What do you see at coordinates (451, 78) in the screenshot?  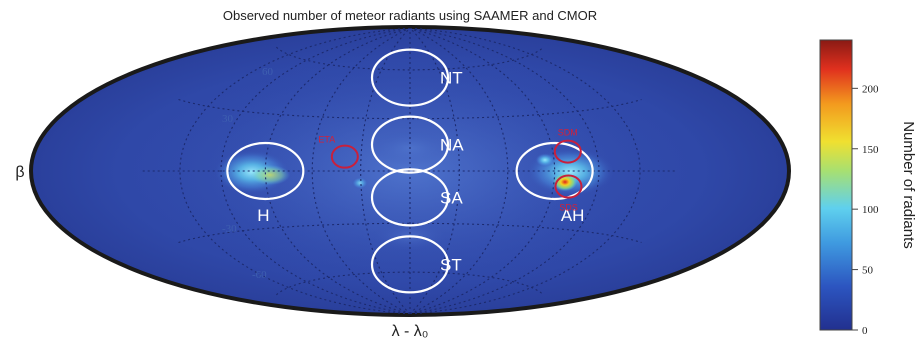 I see `region-label-nt: NT` at bounding box center [451, 78].